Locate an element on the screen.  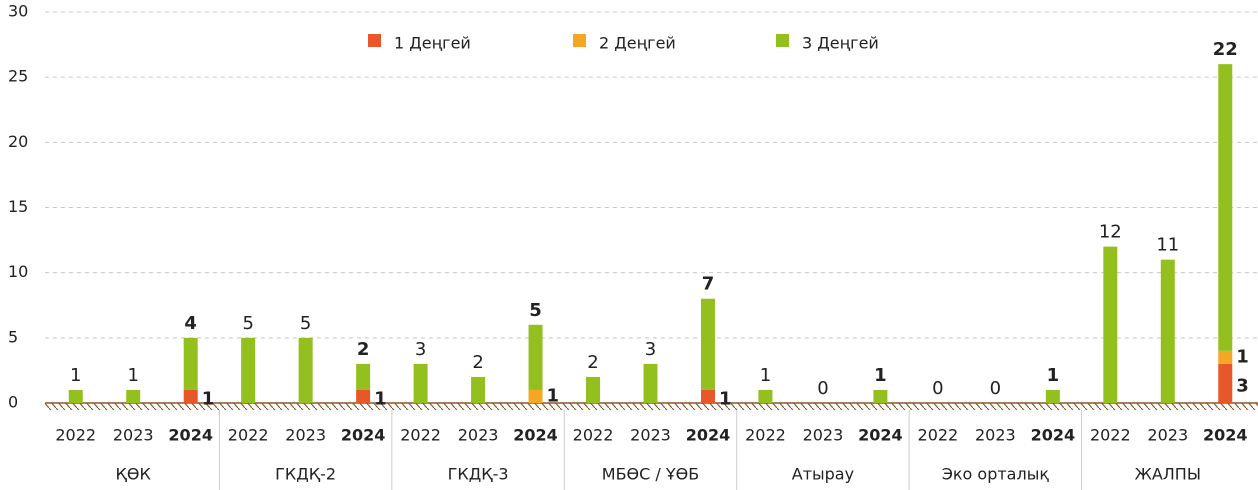
value-label: 22 is located at coordinates (1225, 49).